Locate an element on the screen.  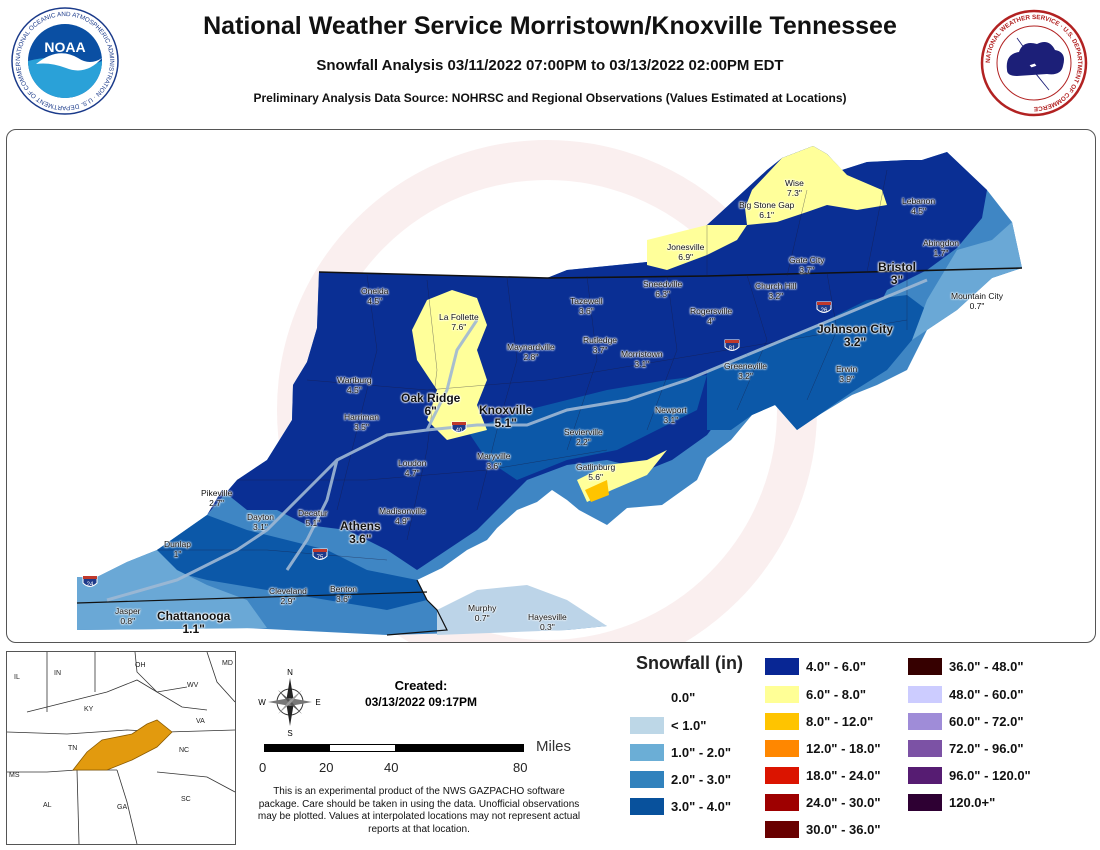
legend-item: 36.0" - 48.0" is located at coordinates (969, 666).